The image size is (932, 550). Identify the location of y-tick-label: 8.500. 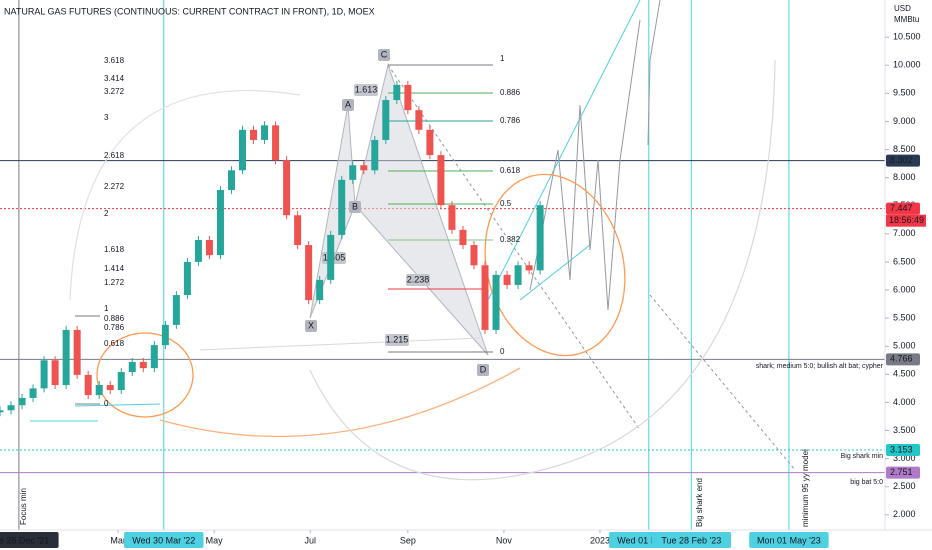
(904, 149).